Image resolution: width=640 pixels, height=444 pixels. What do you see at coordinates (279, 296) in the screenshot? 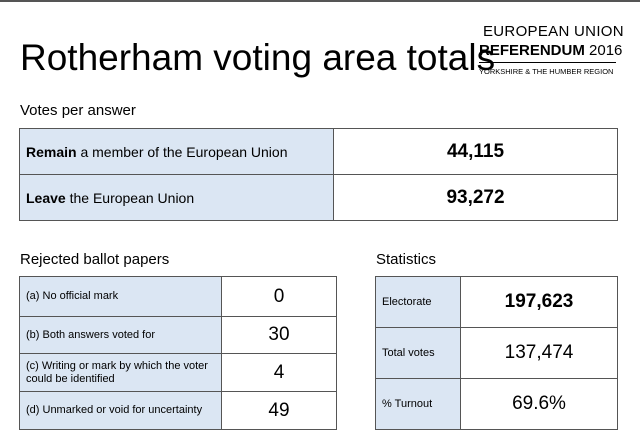
I see `rejected-value: 0` at bounding box center [279, 296].